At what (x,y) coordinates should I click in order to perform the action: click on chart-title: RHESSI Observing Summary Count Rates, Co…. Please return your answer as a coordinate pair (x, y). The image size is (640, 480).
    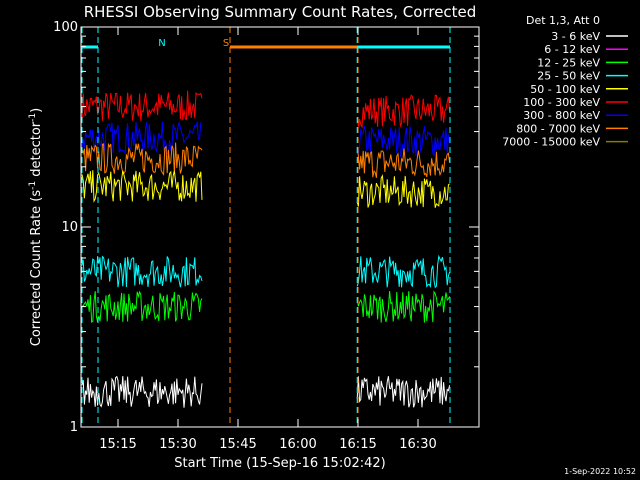
    Looking at the image, I should click on (280, 12).